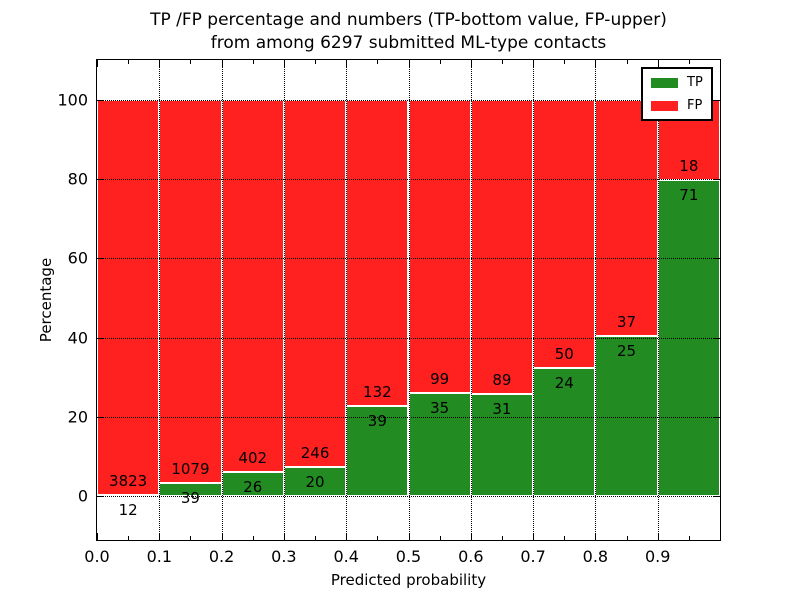  I want to click on x-tick-label: 0.7, so click(533, 556).